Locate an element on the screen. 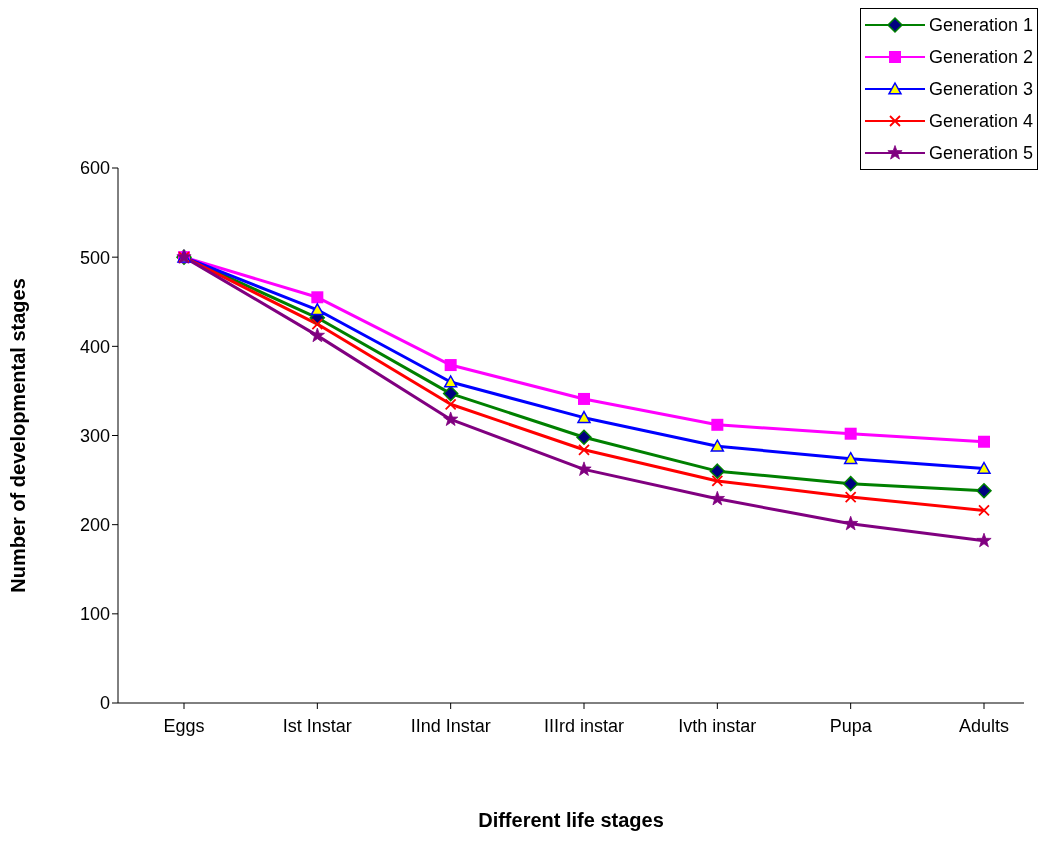  x-tick-label: Adults is located at coordinates (984, 725).